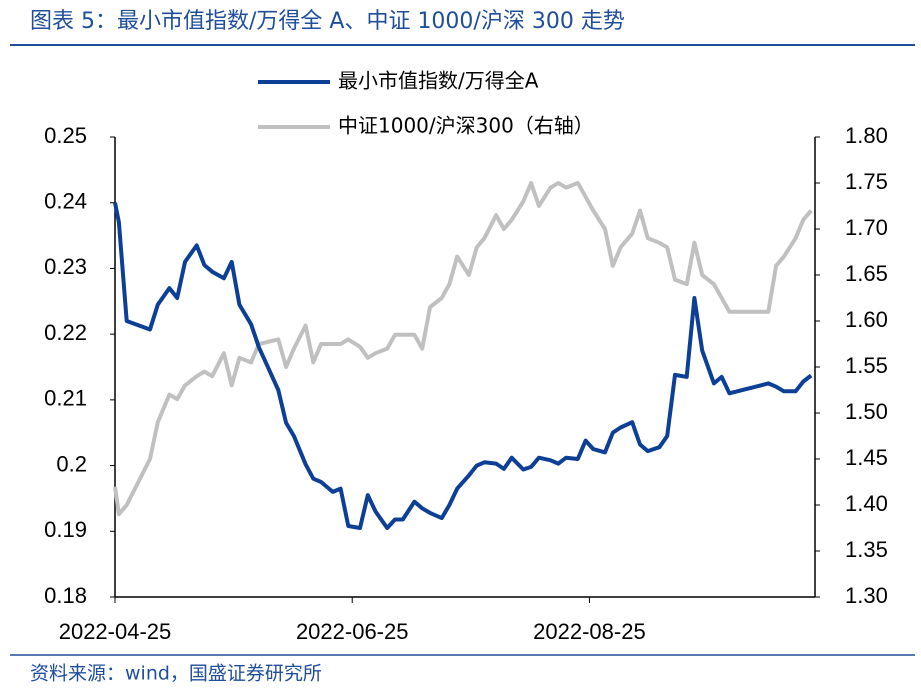 The height and width of the screenshot is (694, 921). What do you see at coordinates (866, 457) in the screenshot?
I see `y2-tick-label: 1.45` at bounding box center [866, 457].